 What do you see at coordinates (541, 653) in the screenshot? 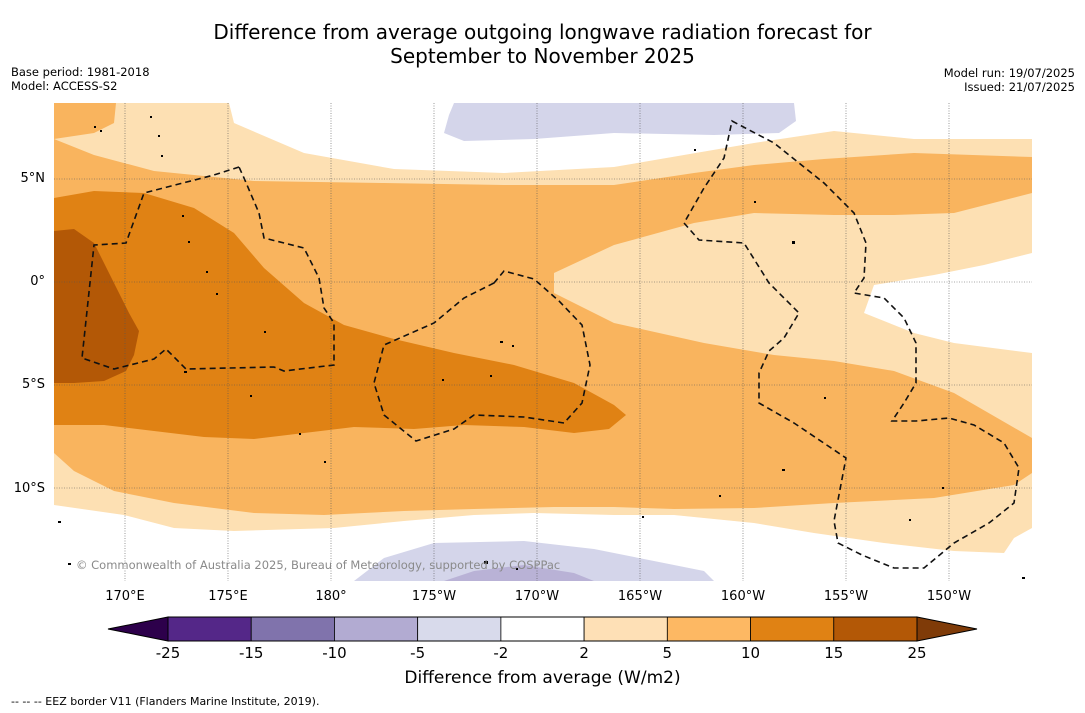
I see `colorbar-tick-labels: -25 -15 -10 -5 -2 2 5 10 15 25` at bounding box center [541, 653].